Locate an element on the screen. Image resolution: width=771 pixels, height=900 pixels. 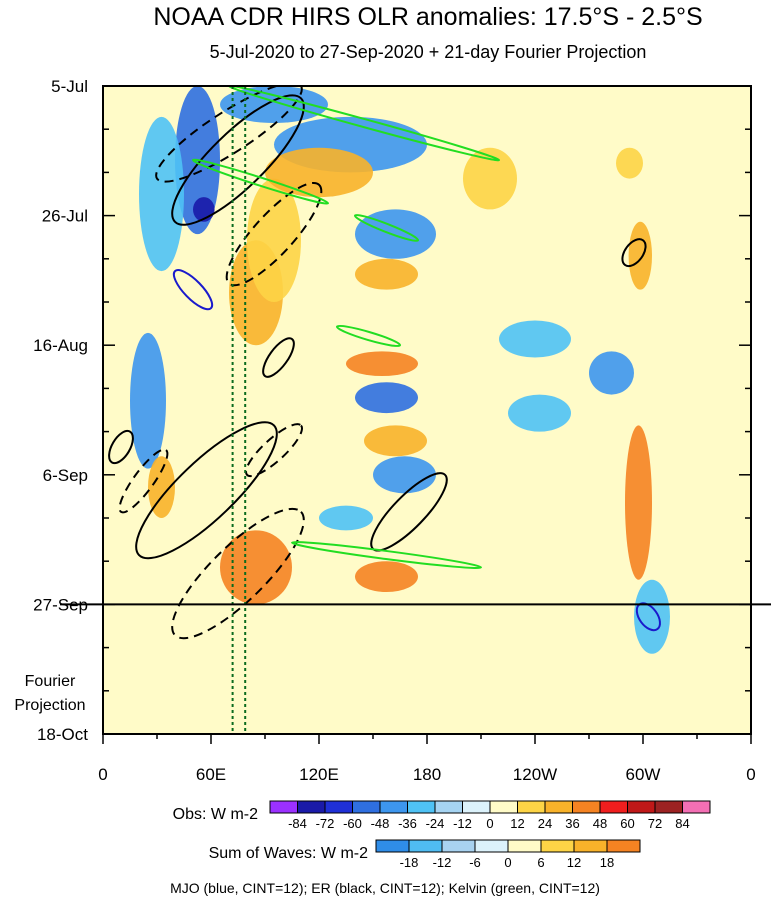
colorbar-tick-label: 36 is located at coordinates (572, 823).